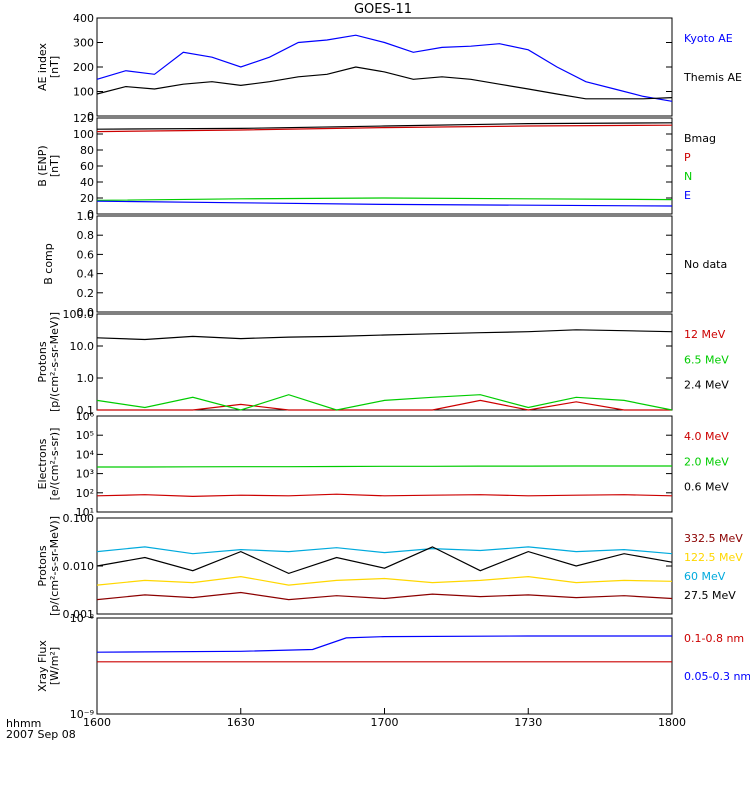 This screenshot has height=804, width=750. Describe the element at coordinates (82, 714) in the screenshot. I see `panel-7-ytick-label: 10⁻⁹` at that location.